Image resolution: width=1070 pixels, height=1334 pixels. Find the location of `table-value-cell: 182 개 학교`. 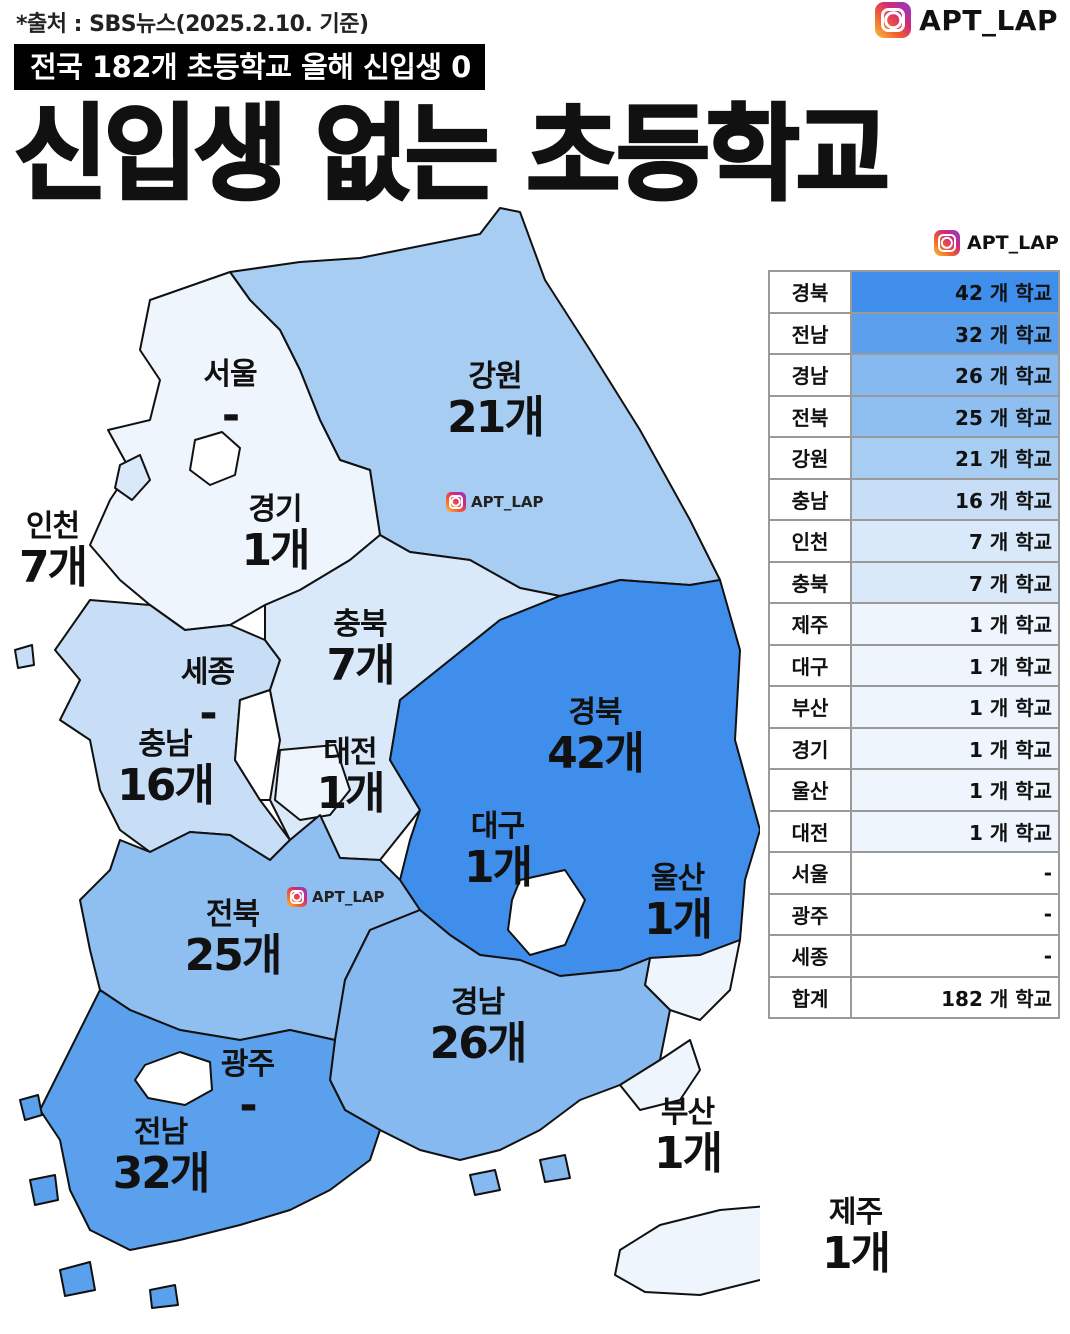

table-value-cell: 182 개 학교 is located at coordinates (955, 997).